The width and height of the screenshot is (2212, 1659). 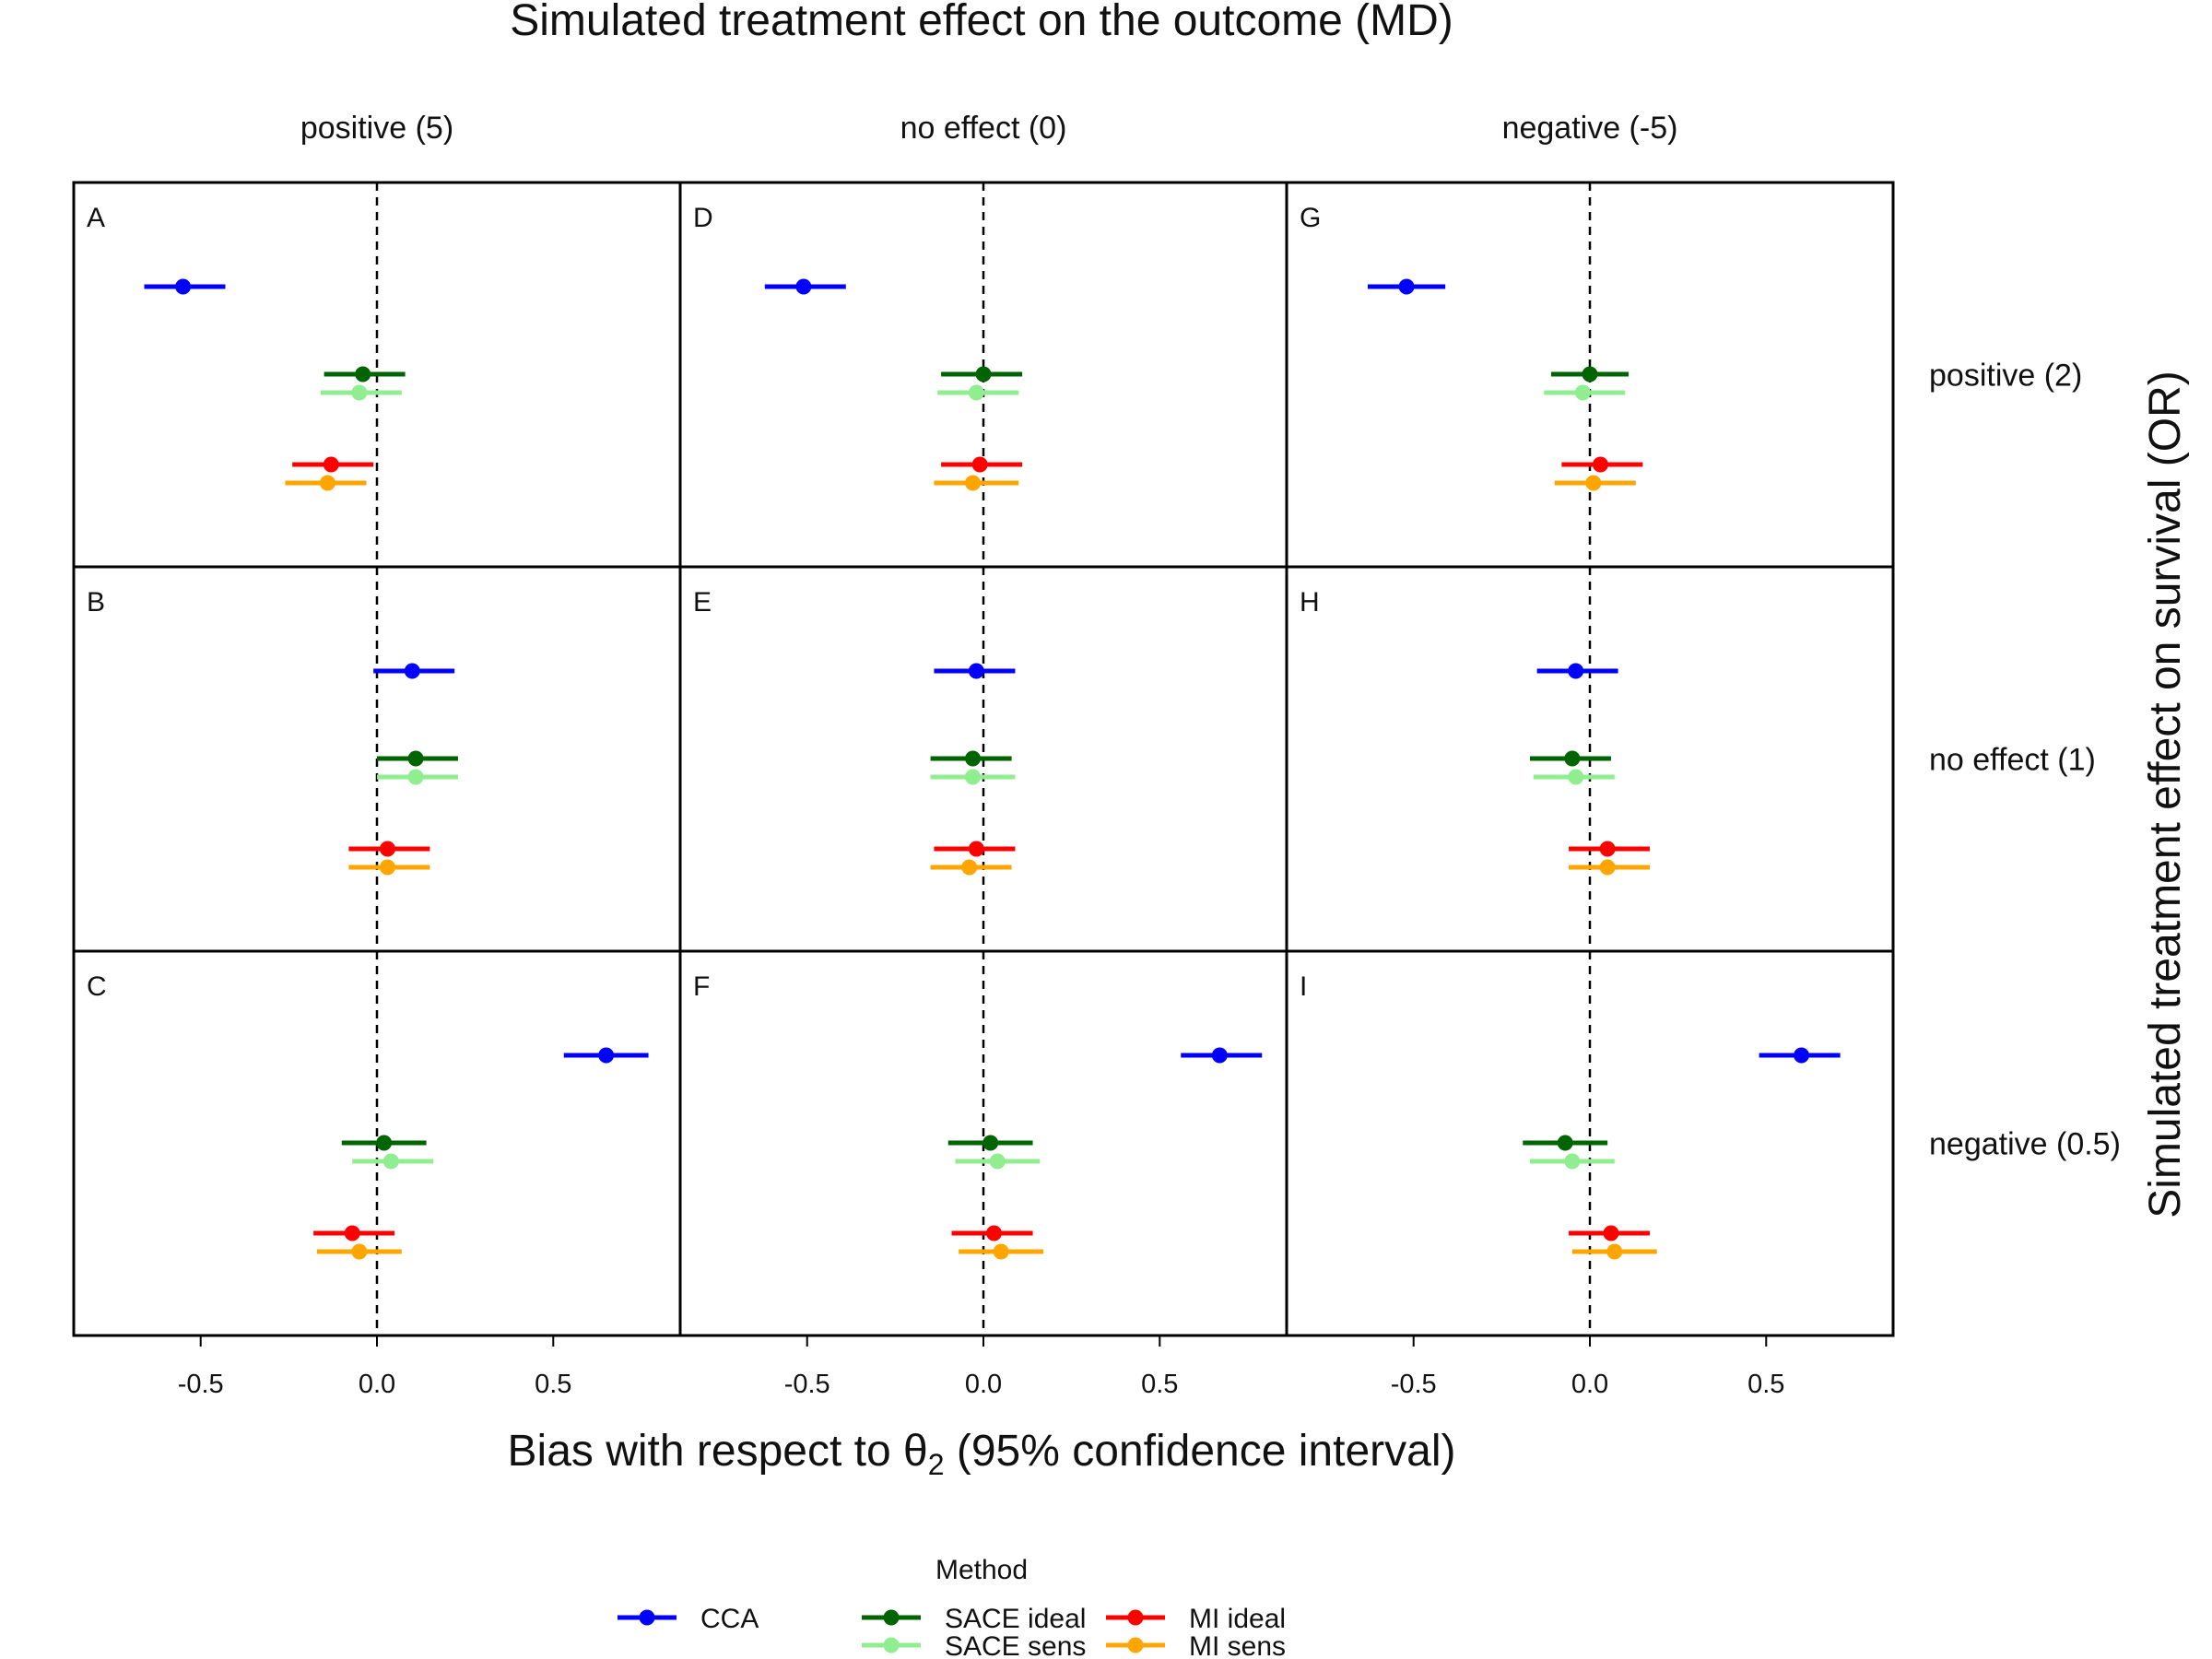 I want to click on x-axis-title-subscript: 2, so click(x=936, y=1464).